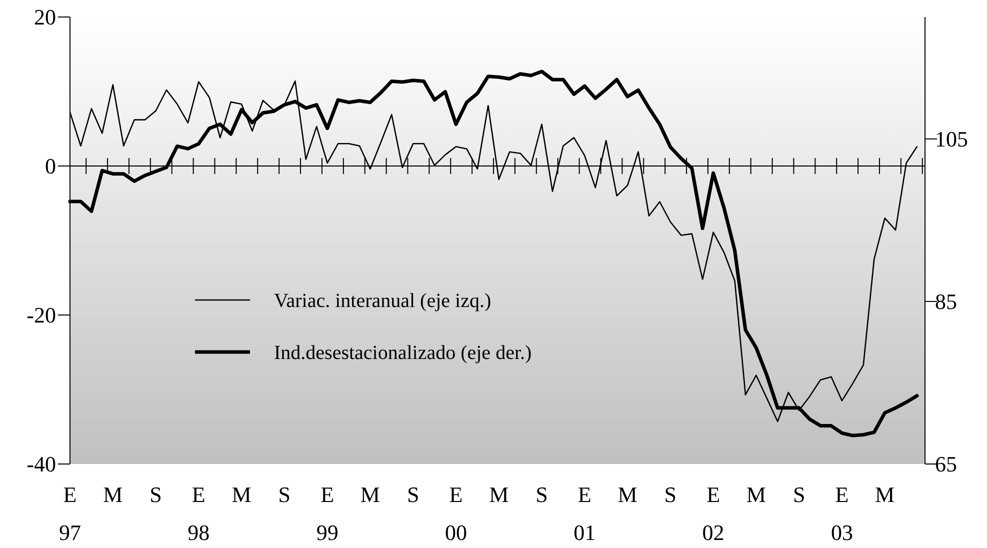  I want to click on legend-label: Ind.desestacionalizado (eje der.), so click(403, 353).